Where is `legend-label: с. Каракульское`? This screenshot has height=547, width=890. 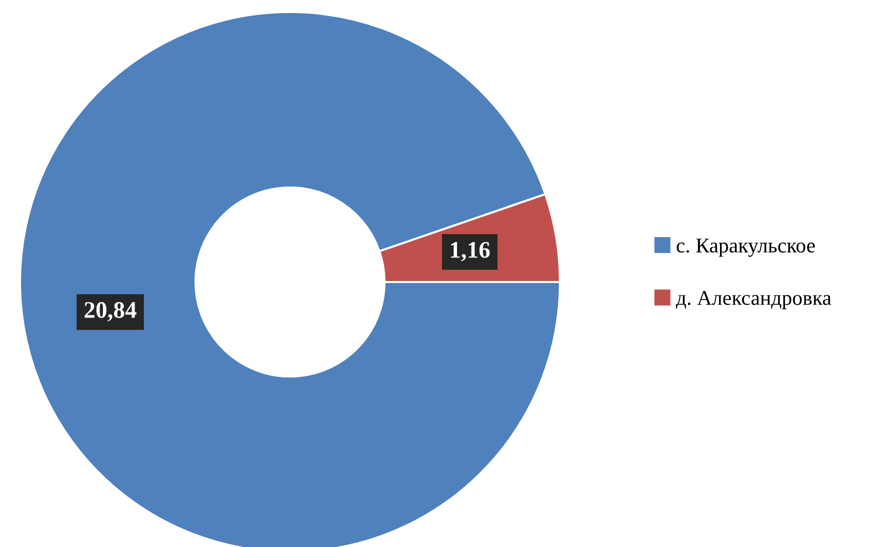
legend-label: с. Каракульское is located at coordinates (745, 247).